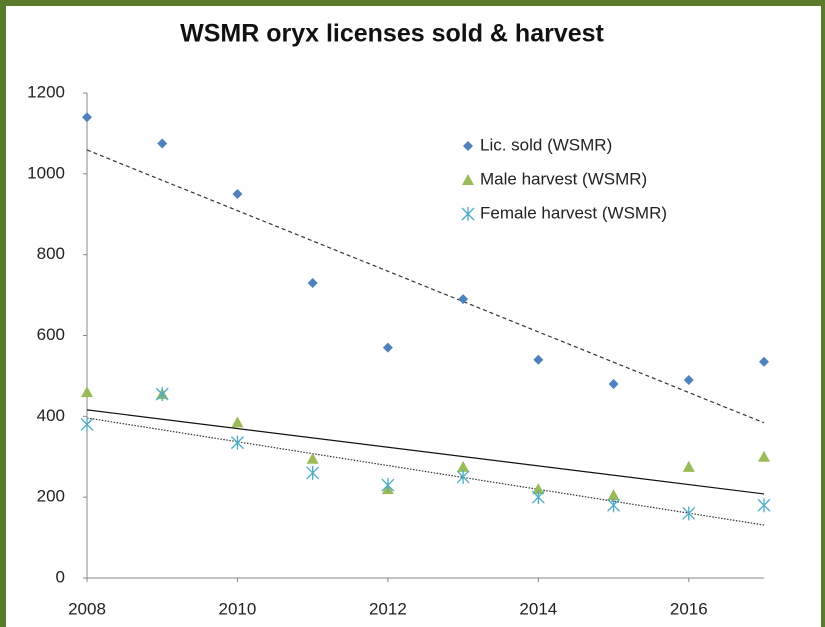 This screenshot has width=825, height=627. Describe the element at coordinates (51, 253) in the screenshot. I see `y-tick-label: 800` at that location.